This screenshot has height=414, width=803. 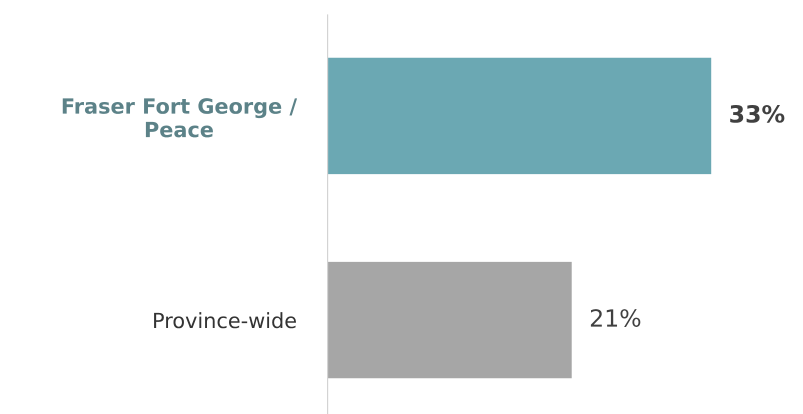 I want to click on y-tick-label: Province-wide, so click(x=225, y=320).